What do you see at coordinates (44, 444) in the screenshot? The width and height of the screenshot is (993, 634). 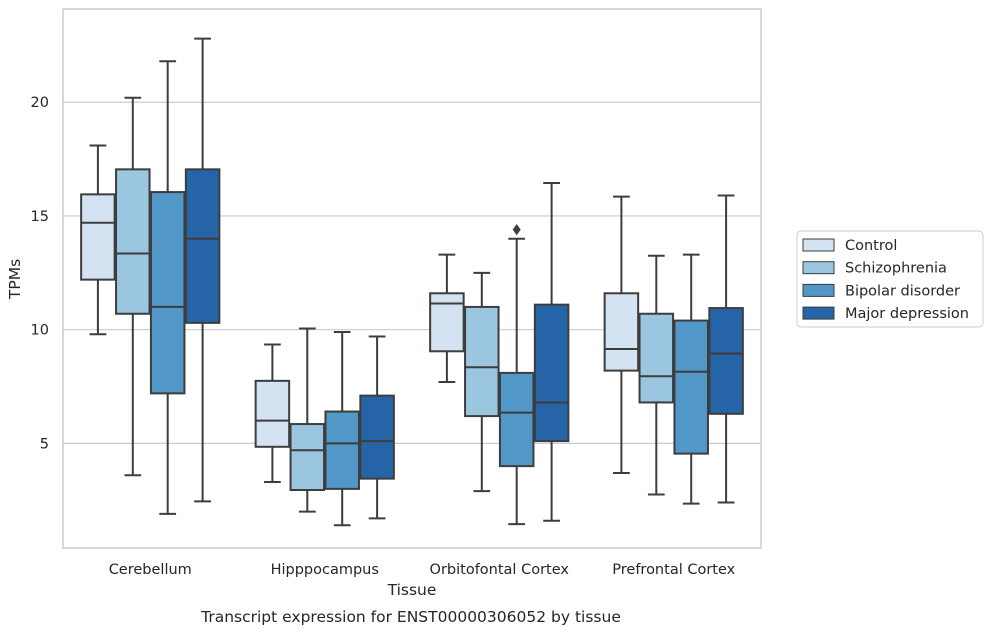 I see `y-tick-label: 5` at bounding box center [44, 444].